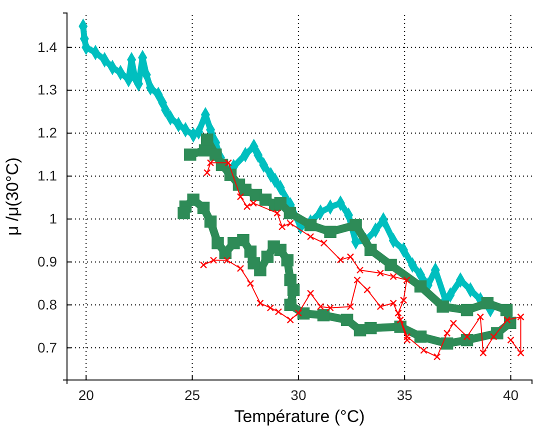  I want to click on y-tick-label: 1.2, so click(48, 132).